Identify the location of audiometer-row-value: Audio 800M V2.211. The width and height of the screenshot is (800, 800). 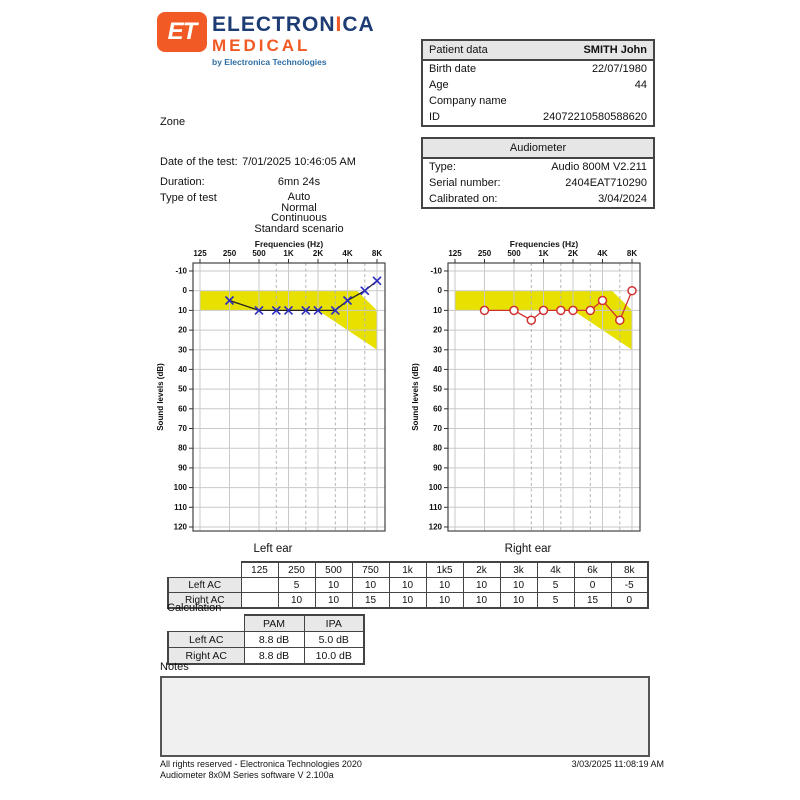
(599, 167).